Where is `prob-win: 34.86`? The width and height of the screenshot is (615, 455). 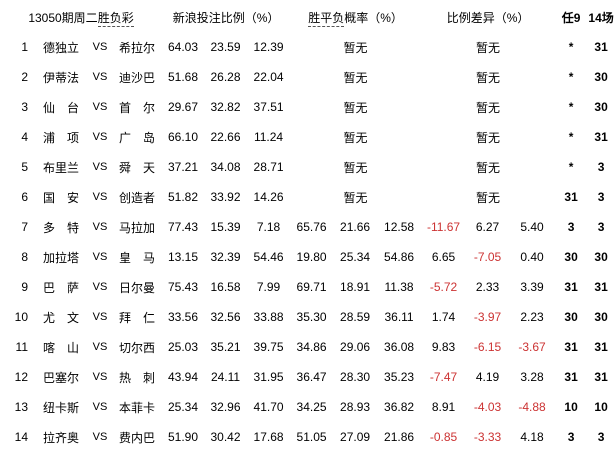 prob-win: 34.86 is located at coordinates (311, 347).